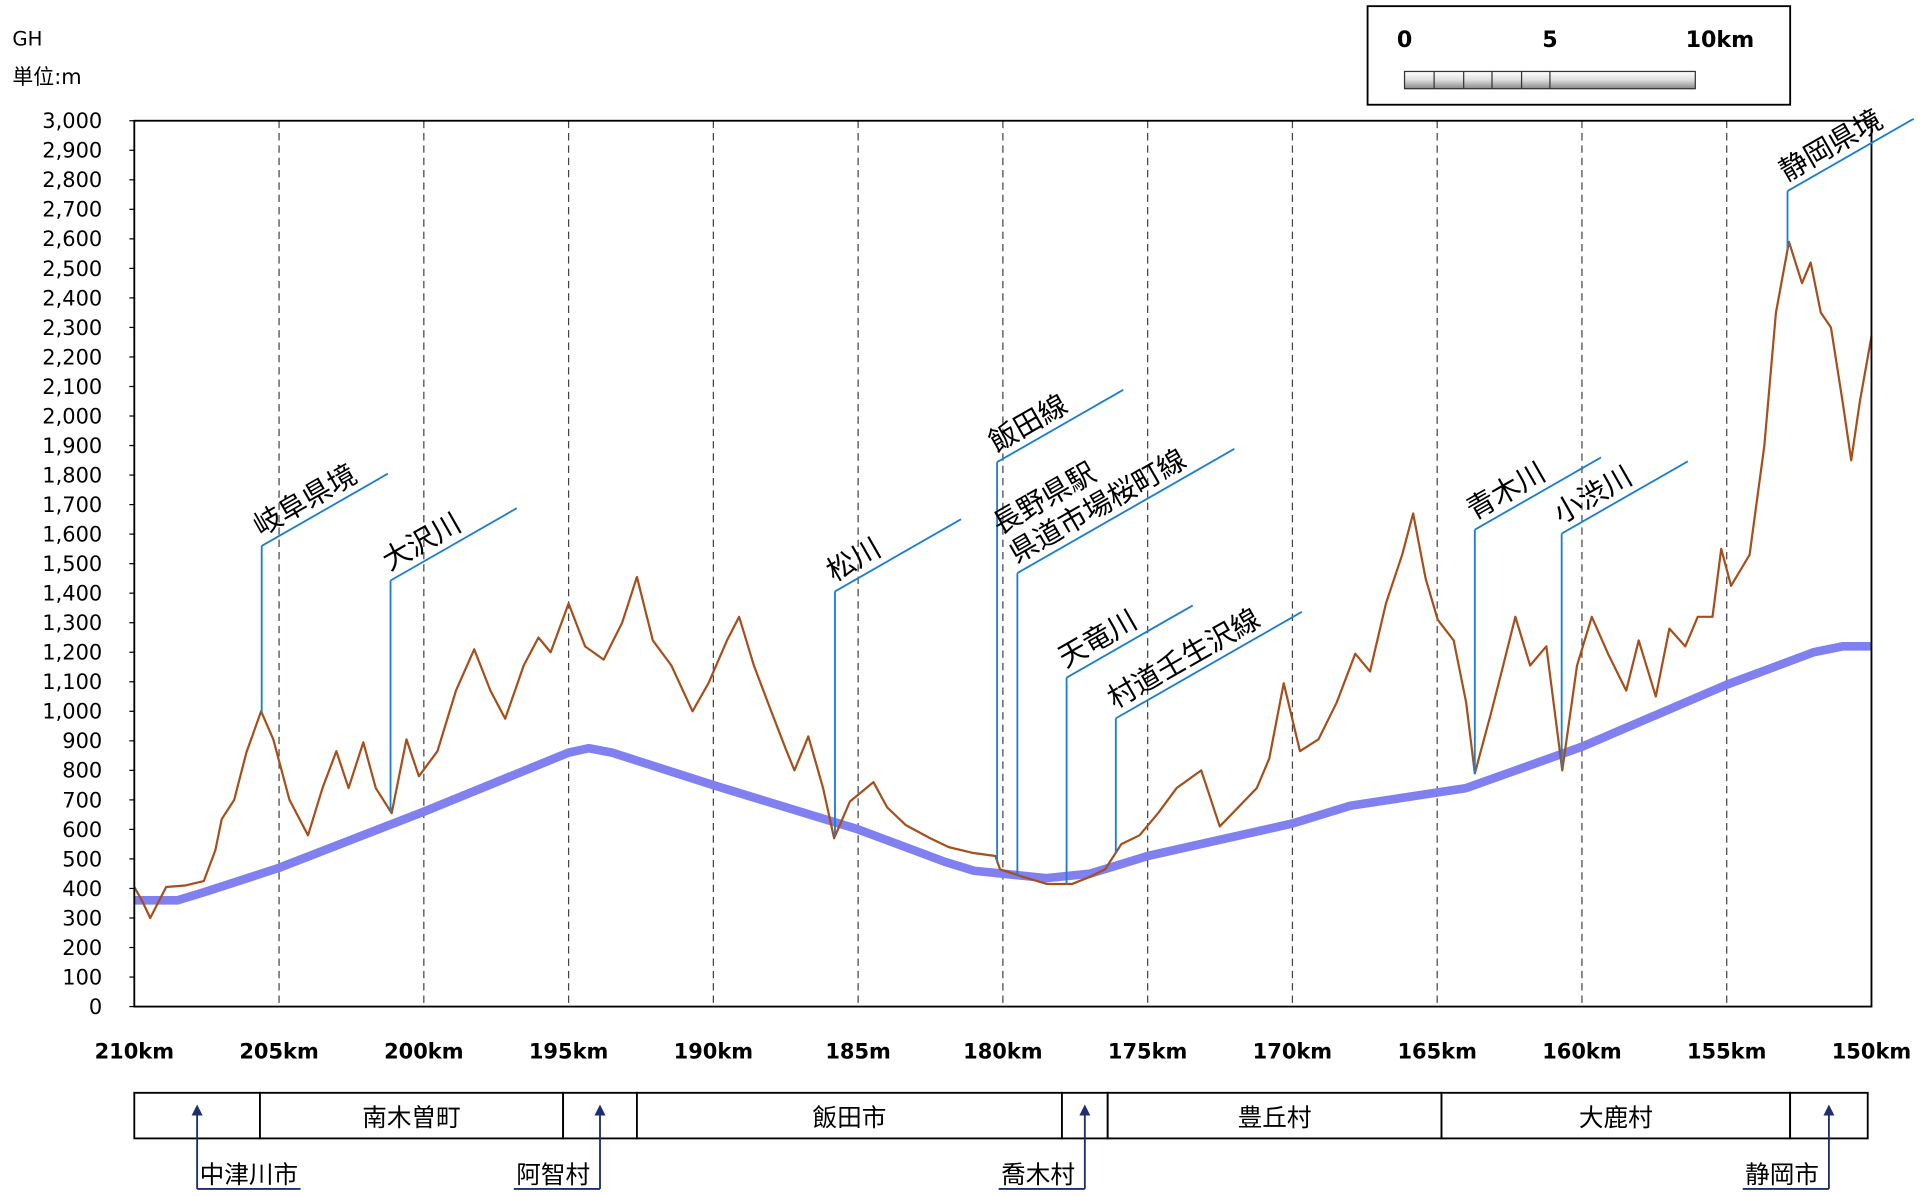 The image size is (1922, 1196). I want to click on scale-label: 10km, so click(1720, 40).